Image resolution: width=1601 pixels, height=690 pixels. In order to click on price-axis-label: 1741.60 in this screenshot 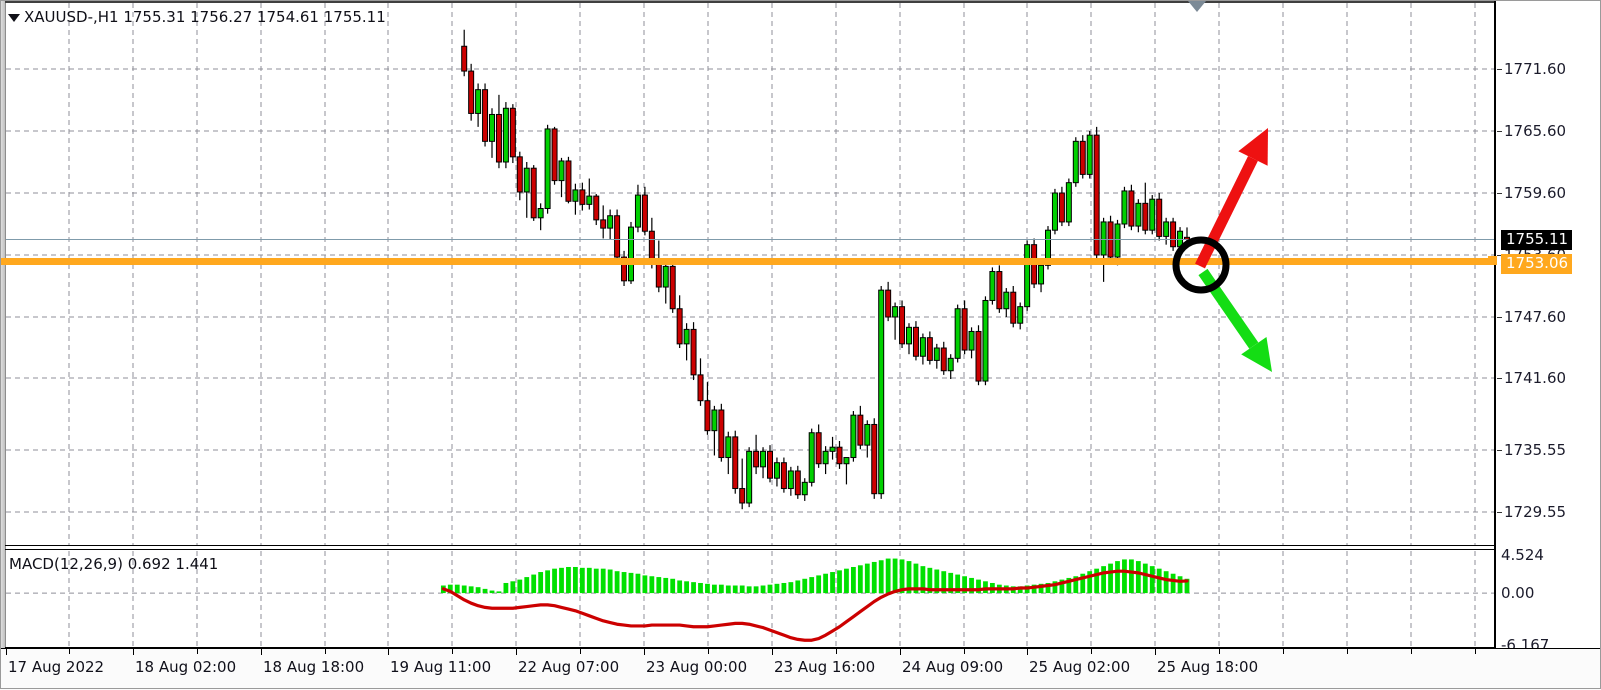, I will do `click(1535, 378)`.